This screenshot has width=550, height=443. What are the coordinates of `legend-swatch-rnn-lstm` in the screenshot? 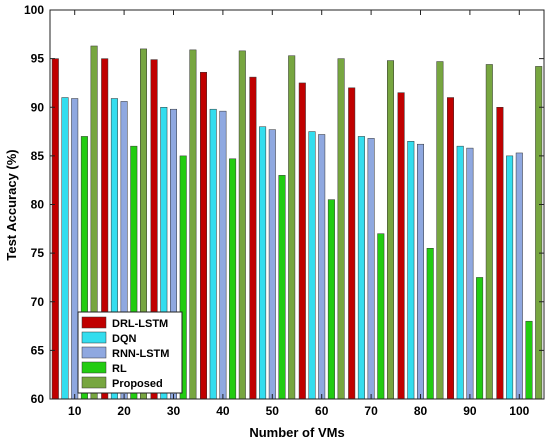 It's located at (94, 352).